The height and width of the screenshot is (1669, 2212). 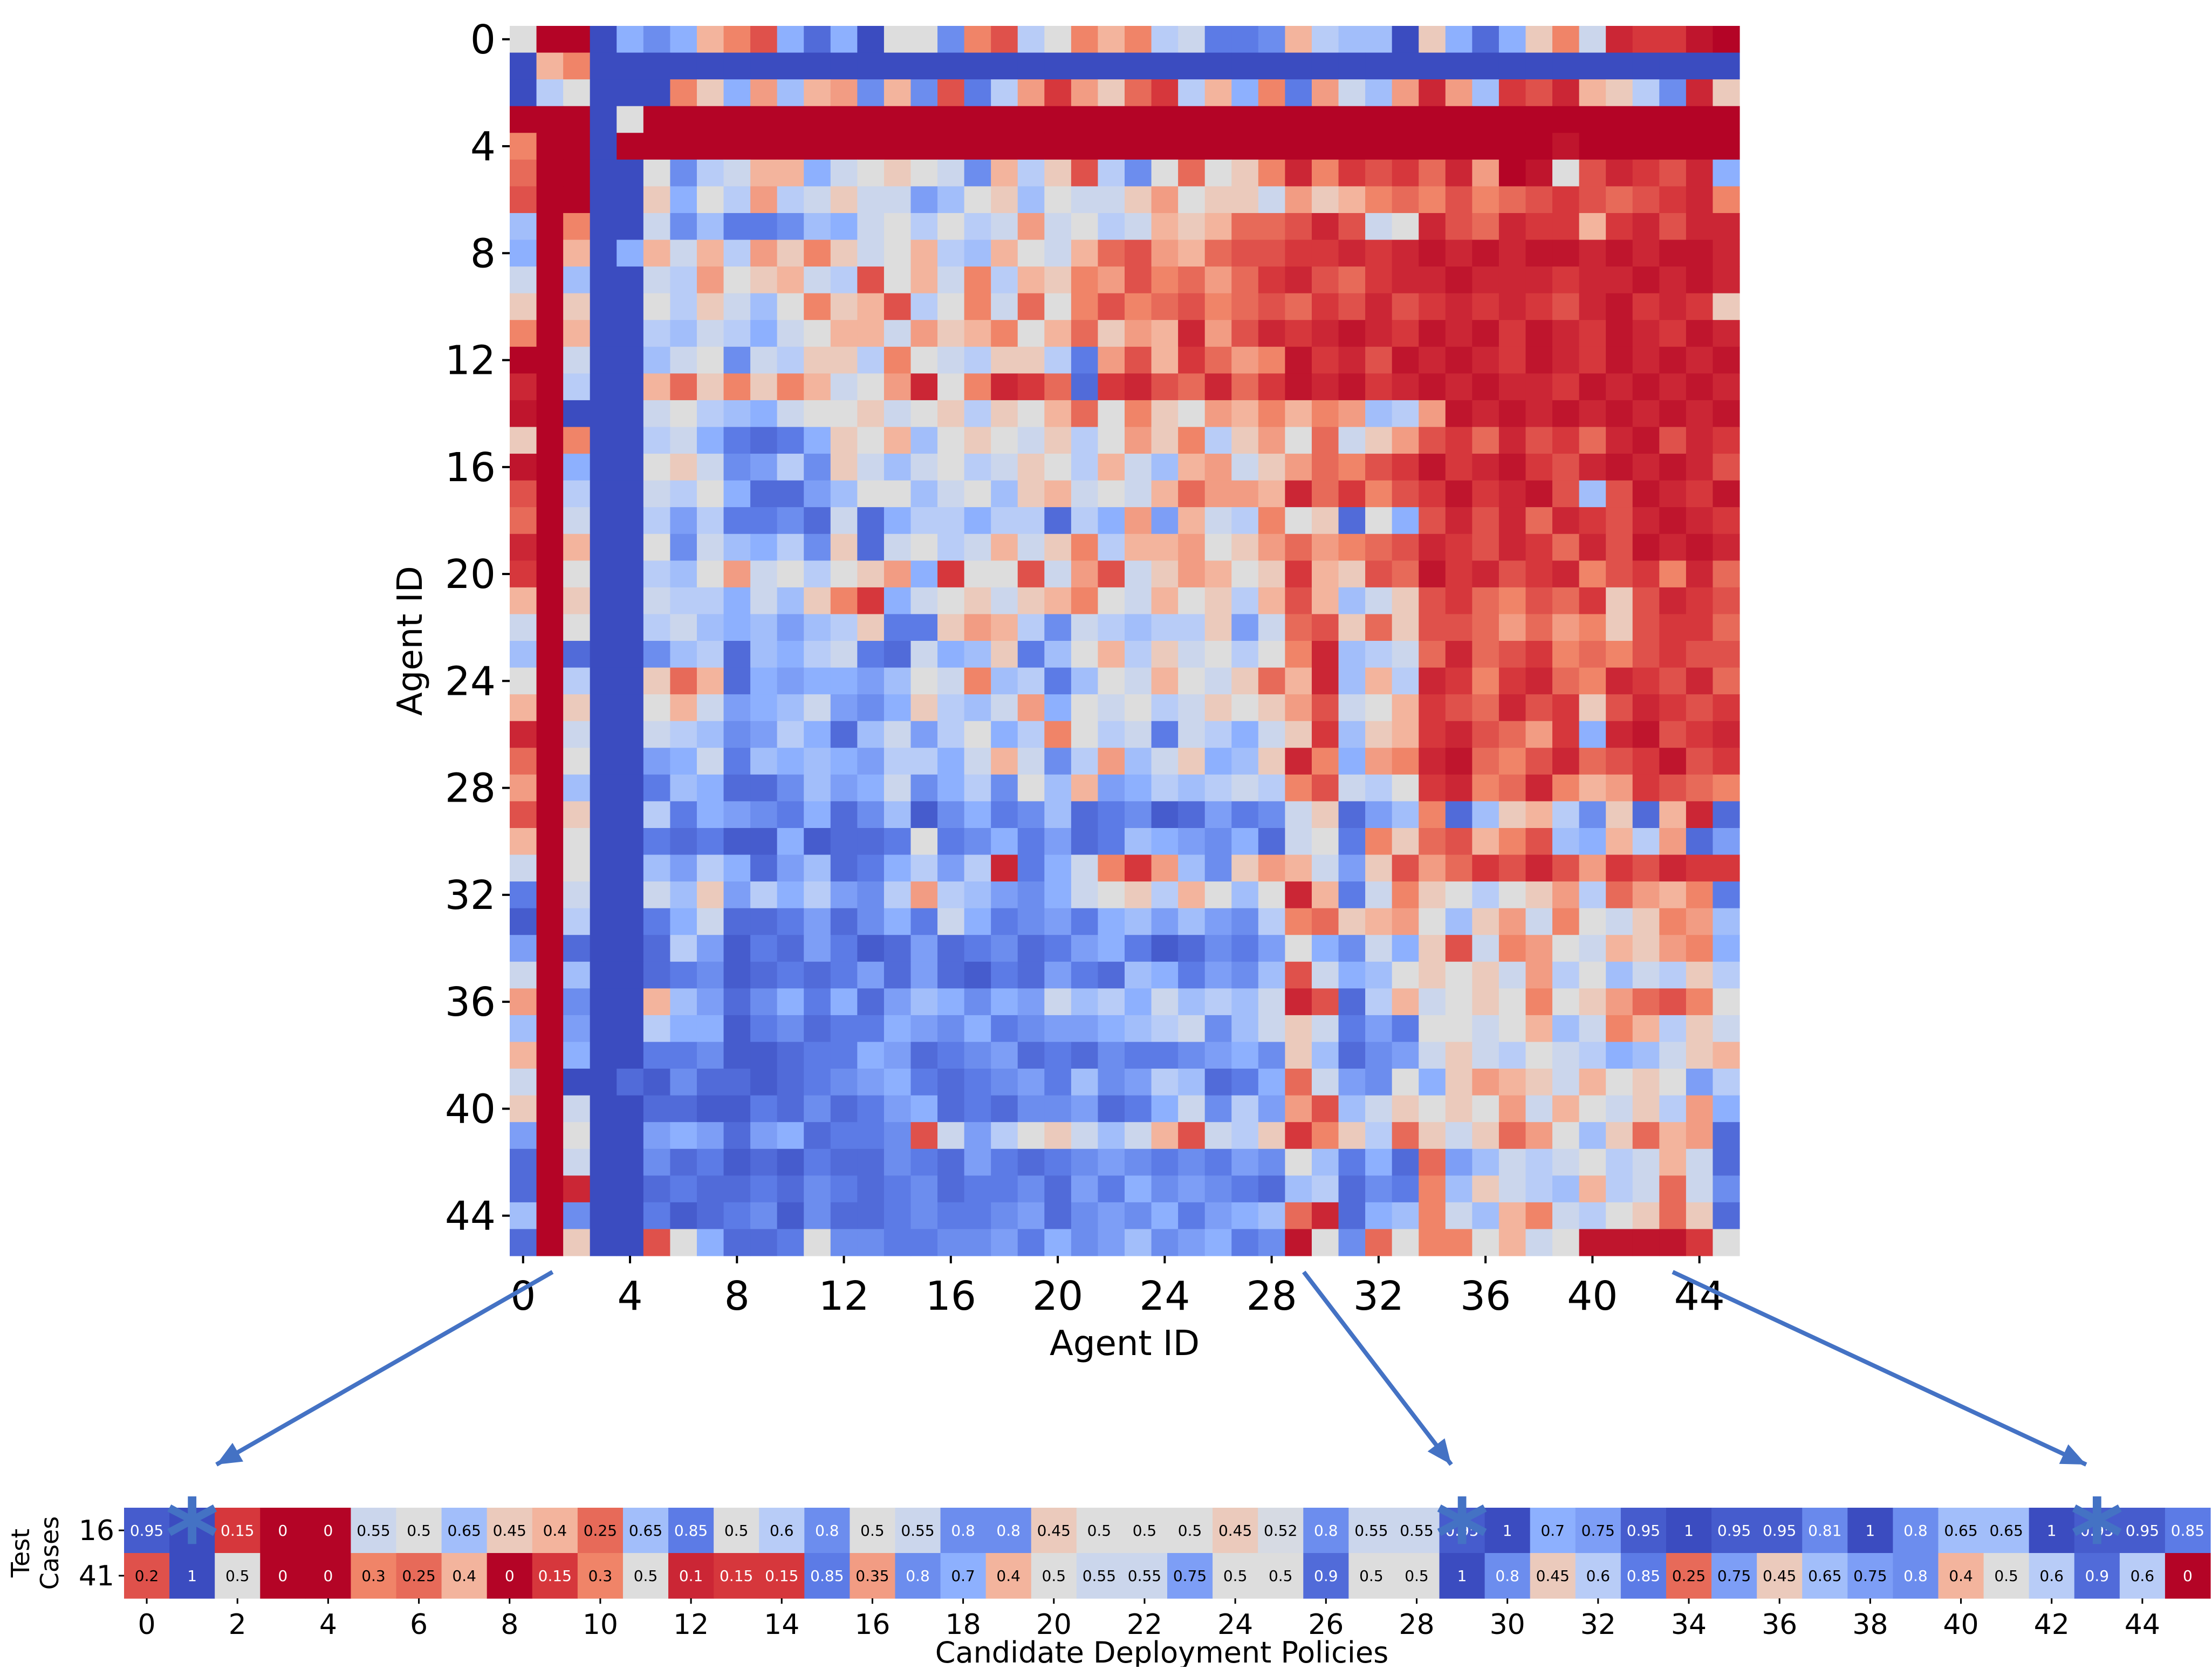 I want to click on strip-x-tick-label: 38, so click(x=1870, y=1625).